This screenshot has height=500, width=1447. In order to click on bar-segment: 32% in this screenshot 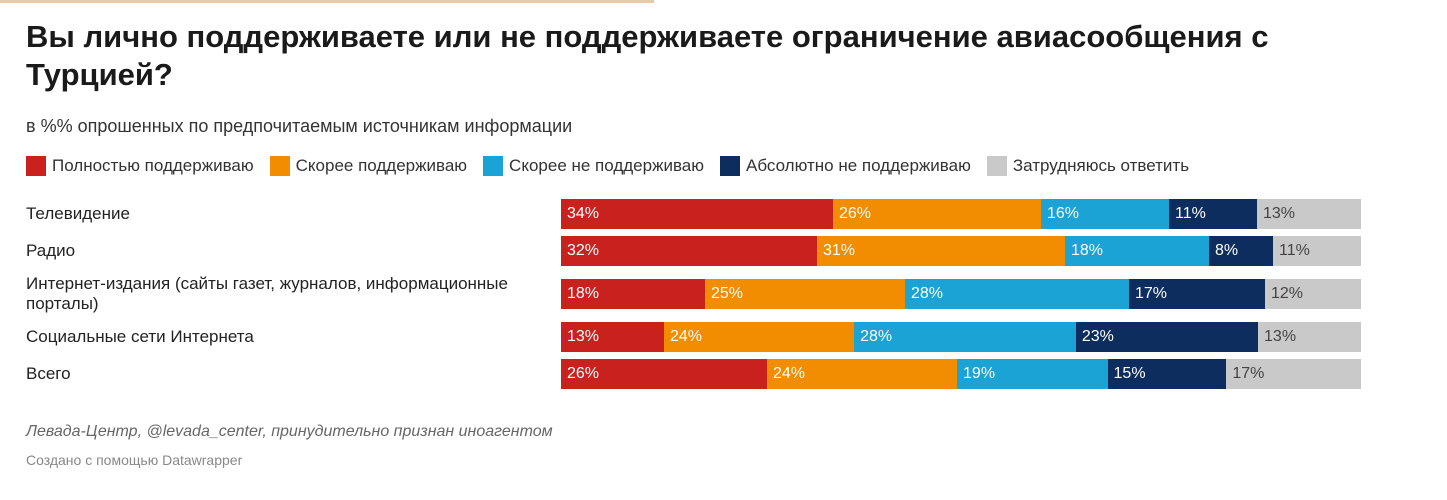, I will do `click(689, 251)`.